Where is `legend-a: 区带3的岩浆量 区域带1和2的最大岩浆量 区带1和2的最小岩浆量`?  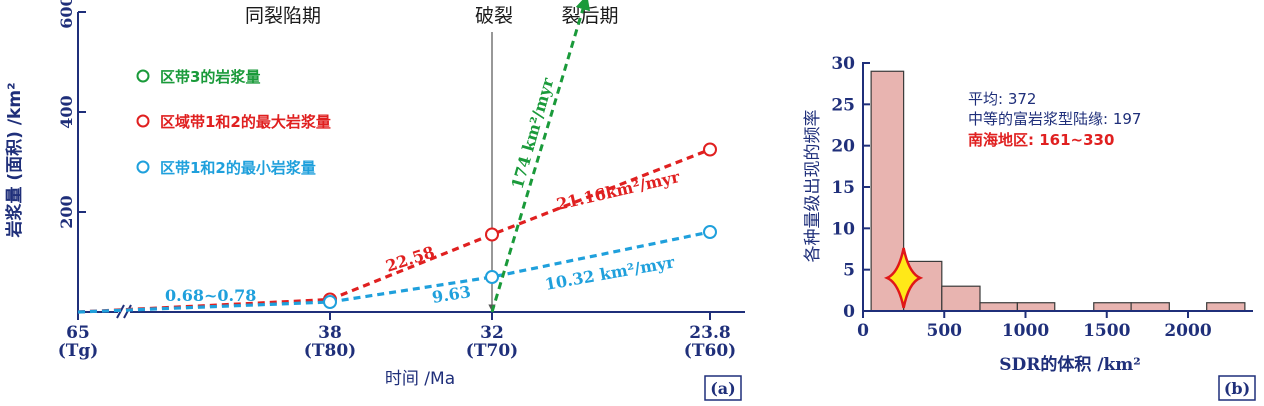
legend-a: 区带3的岩浆量 区域带1和2的最大岩浆量 区带1和2的最小岩浆量 is located at coordinates (233, 122).